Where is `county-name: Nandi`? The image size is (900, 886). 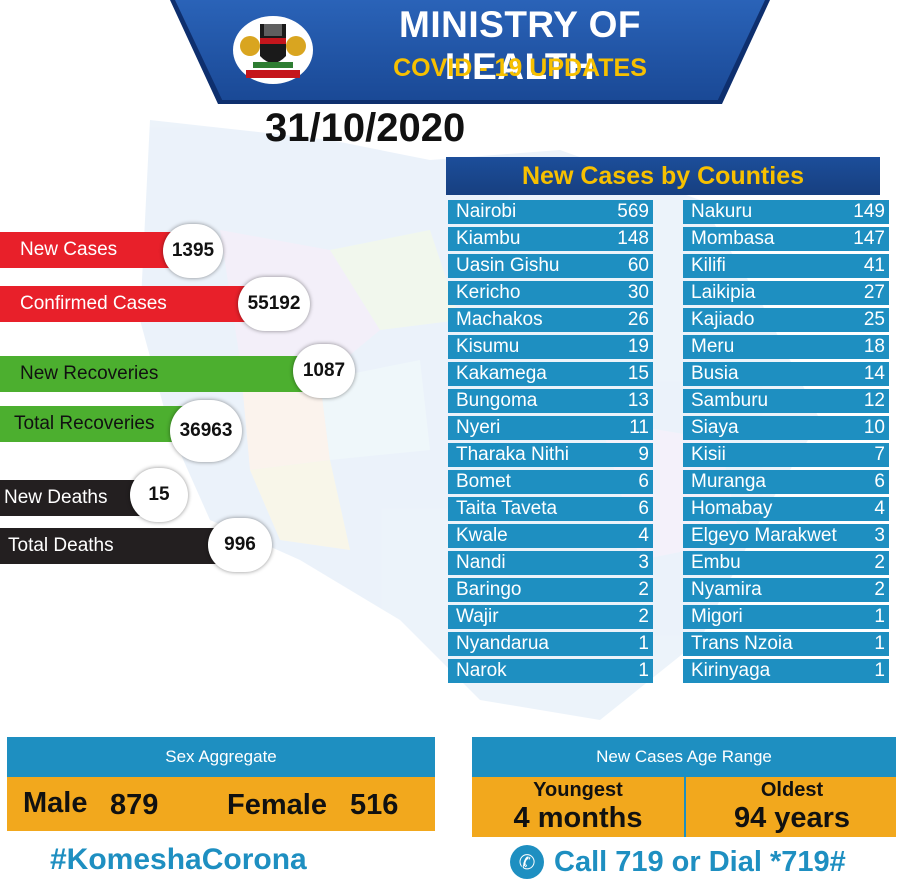
county-name: Nandi is located at coordinates (481, 562).